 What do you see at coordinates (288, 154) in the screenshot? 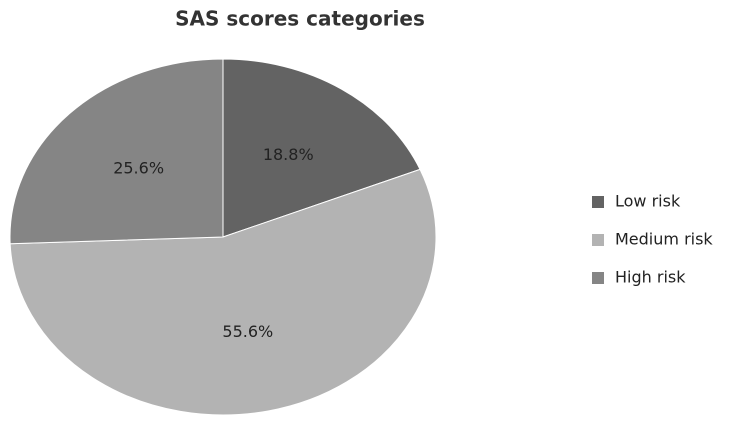
I see `data-label: 18.8%` at bounding box center [288, 154].